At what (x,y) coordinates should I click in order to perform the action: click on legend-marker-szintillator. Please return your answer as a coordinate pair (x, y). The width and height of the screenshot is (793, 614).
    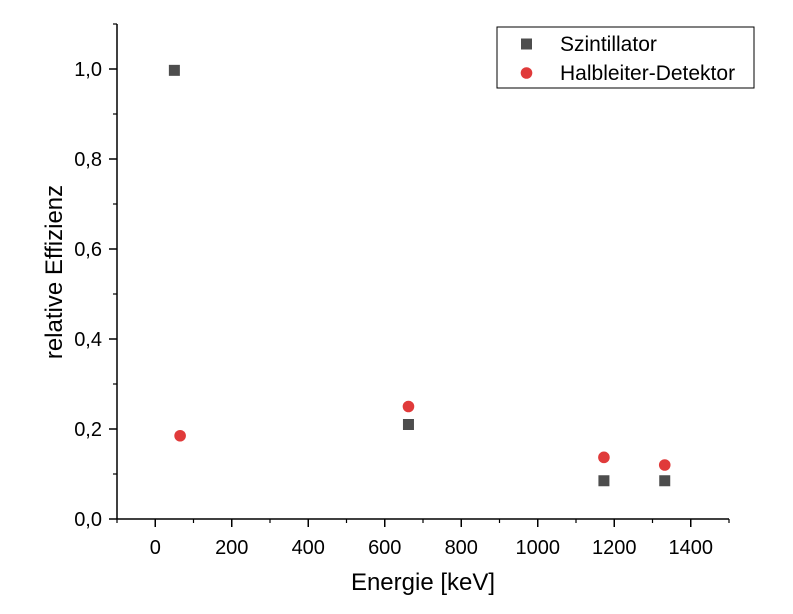
    Looking at the image, I should click on (526, 44).